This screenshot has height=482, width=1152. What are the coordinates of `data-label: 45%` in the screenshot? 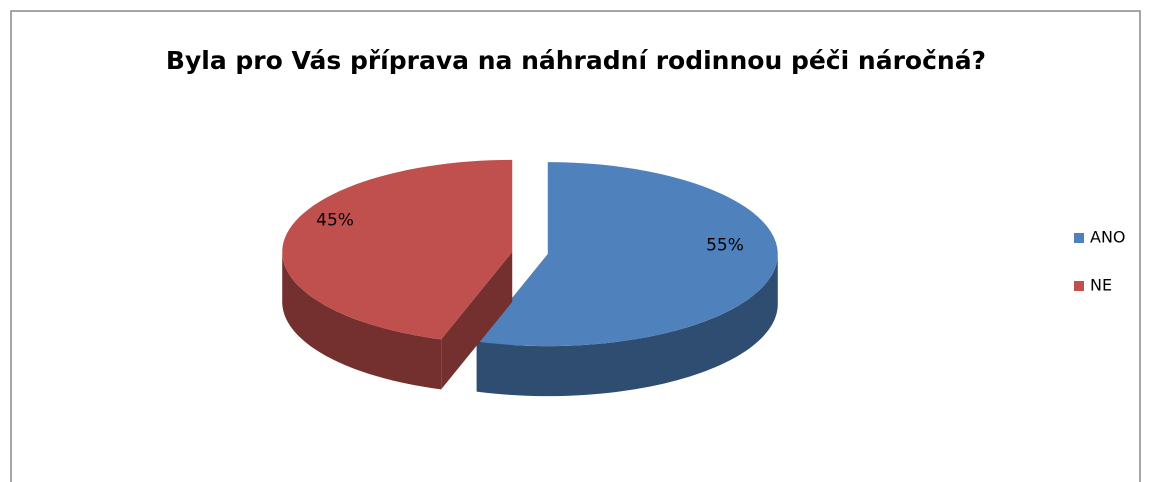 It's located at (335, 221).